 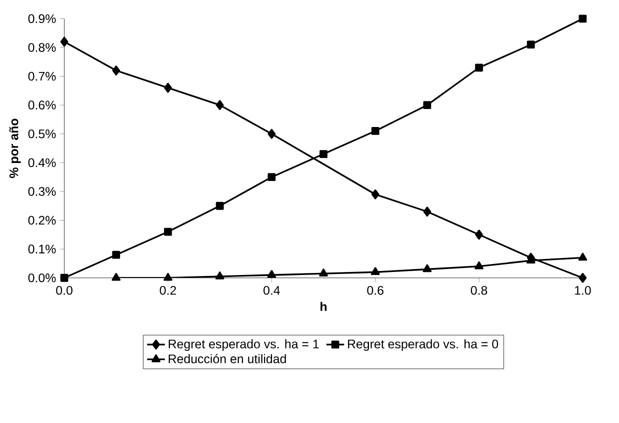 What do you see at coordinates (168, 290) in the screenshot?
I see `x-tick-label: 0.2` at bounding box center [168, 290].